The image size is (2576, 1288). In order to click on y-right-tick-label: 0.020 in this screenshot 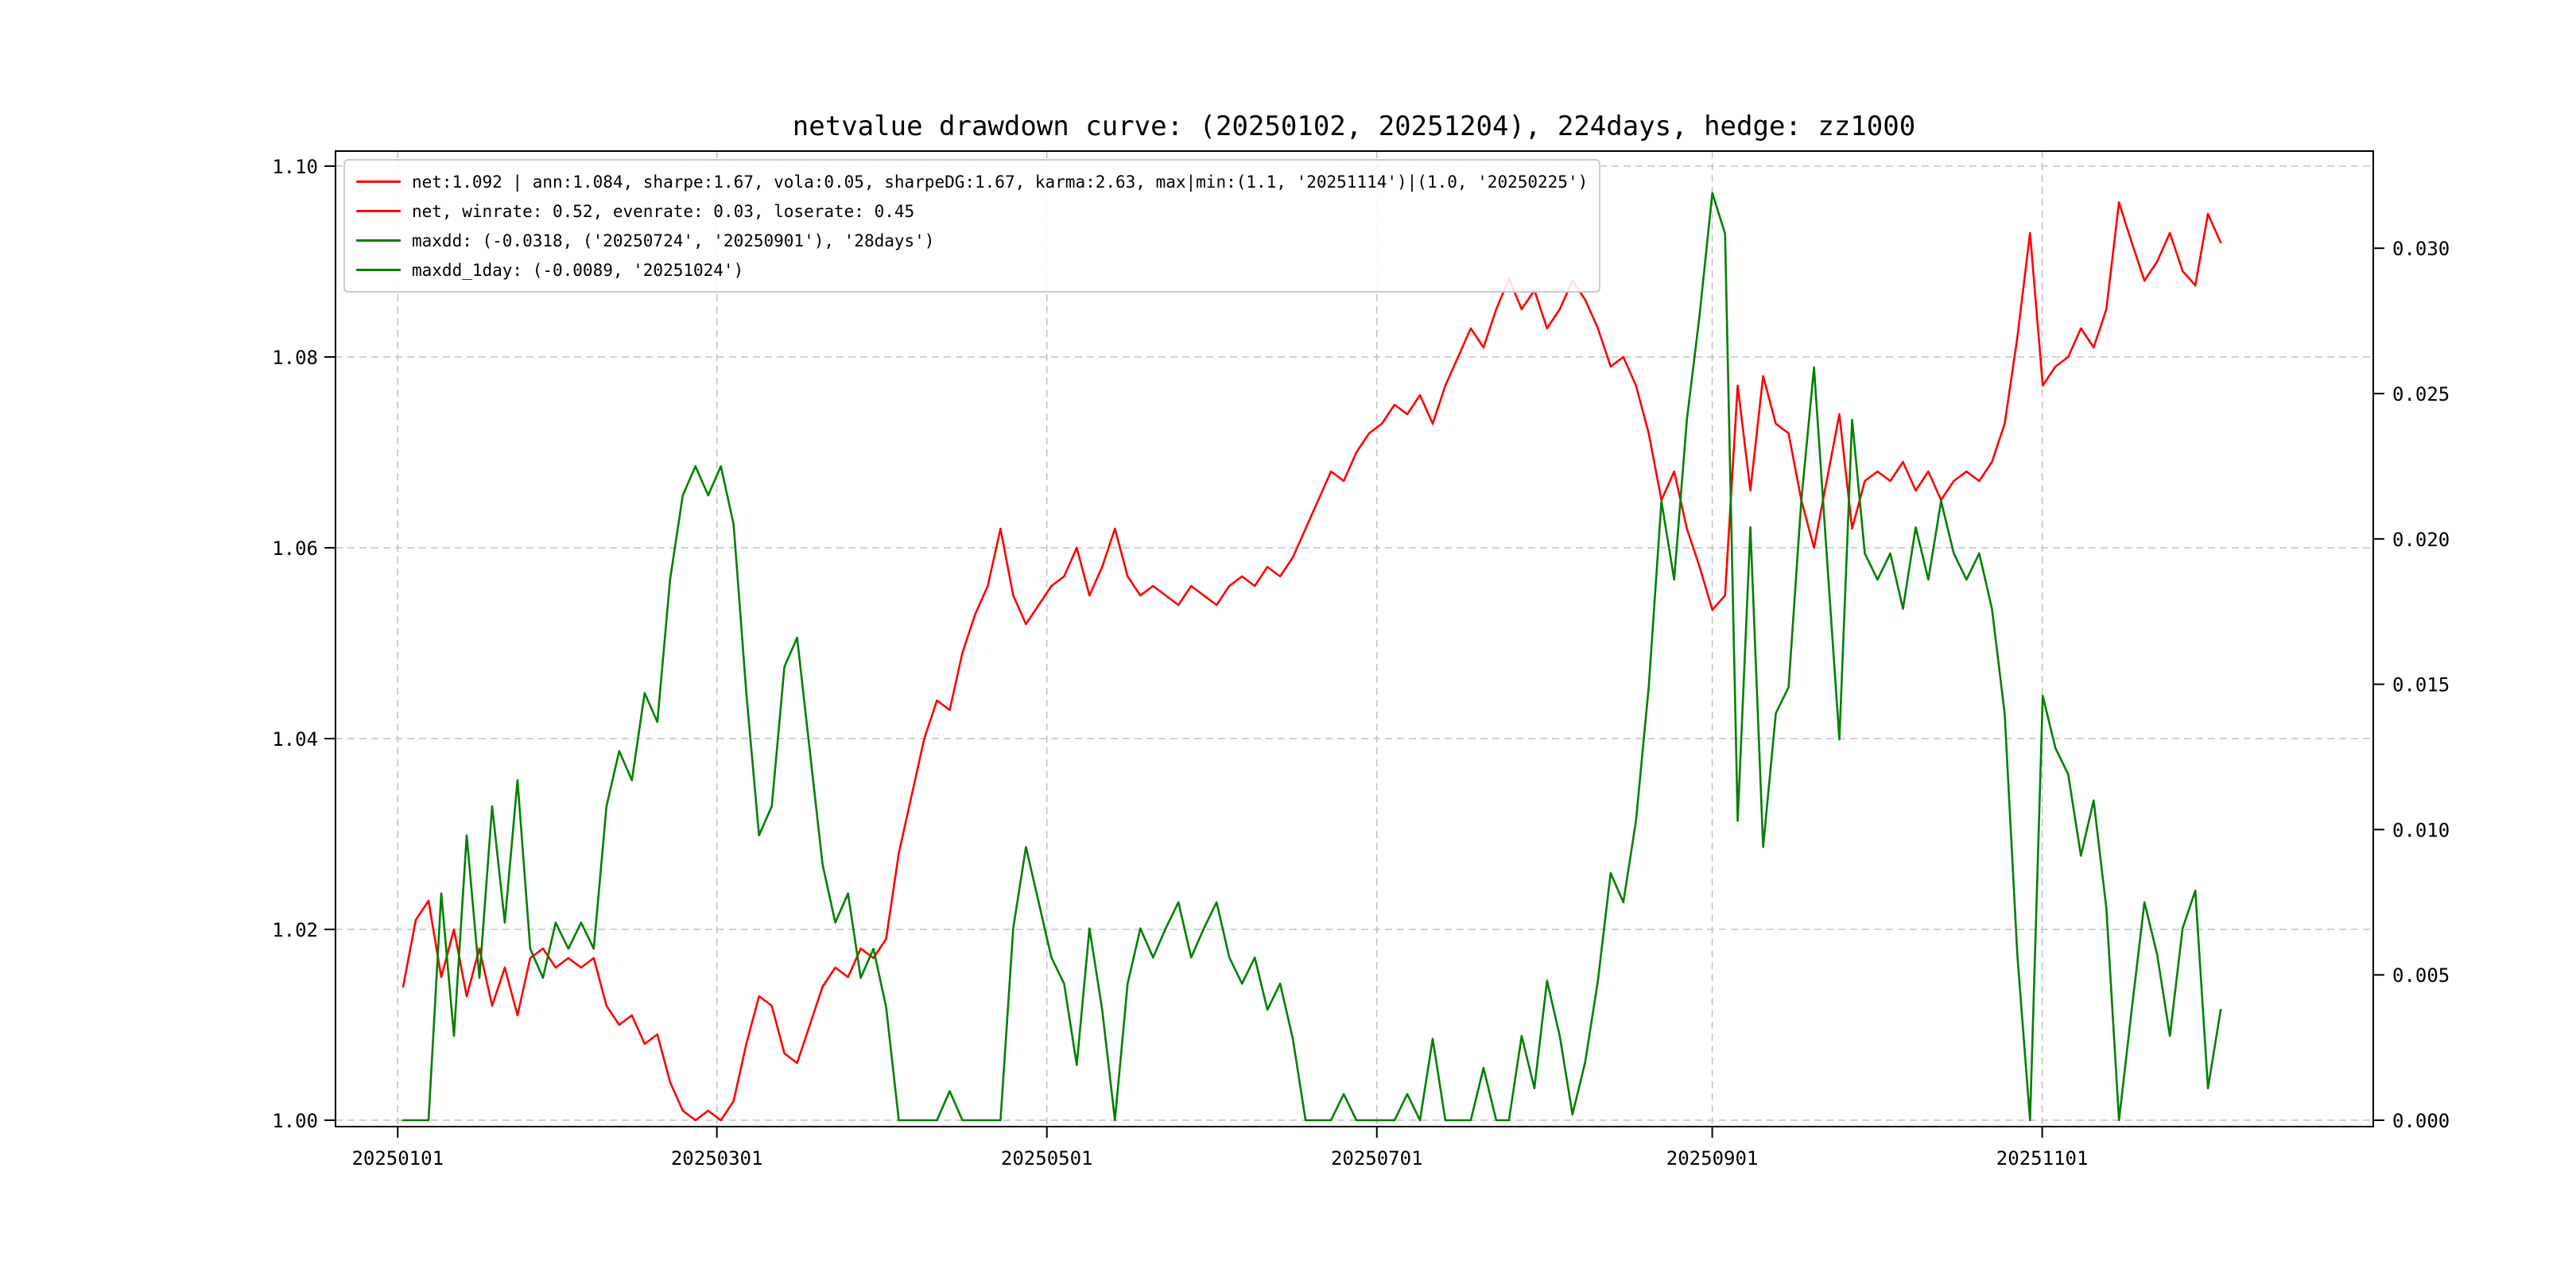, I will do `click(2421, 540)`.